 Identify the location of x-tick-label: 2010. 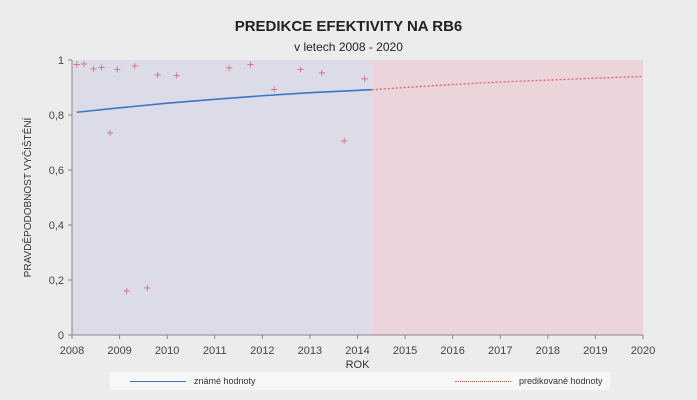
(167, 351).